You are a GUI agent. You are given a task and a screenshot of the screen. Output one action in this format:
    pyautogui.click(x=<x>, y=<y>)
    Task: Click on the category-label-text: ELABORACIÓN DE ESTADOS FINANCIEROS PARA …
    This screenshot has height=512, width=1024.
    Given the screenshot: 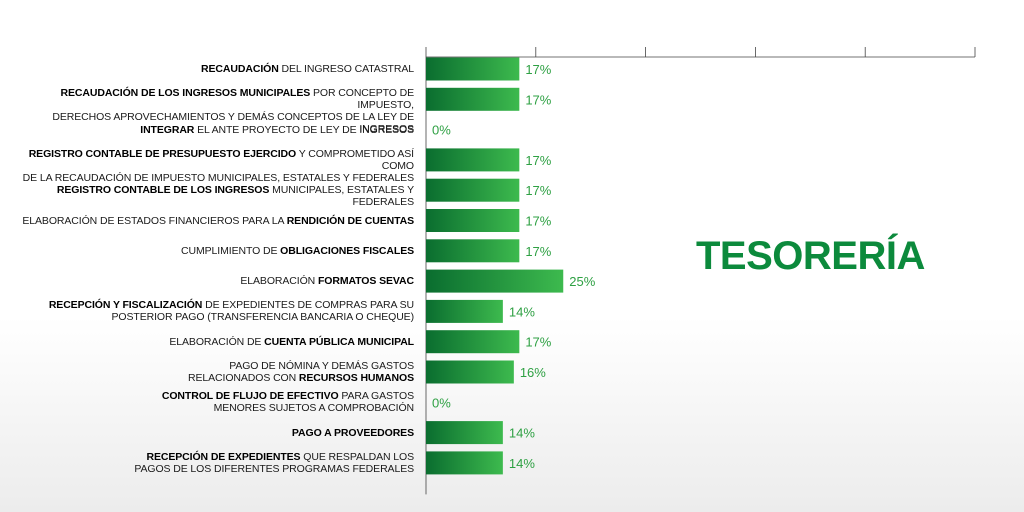 What is the action you would take?
    pyautogui.click(x=154, y=220)
    